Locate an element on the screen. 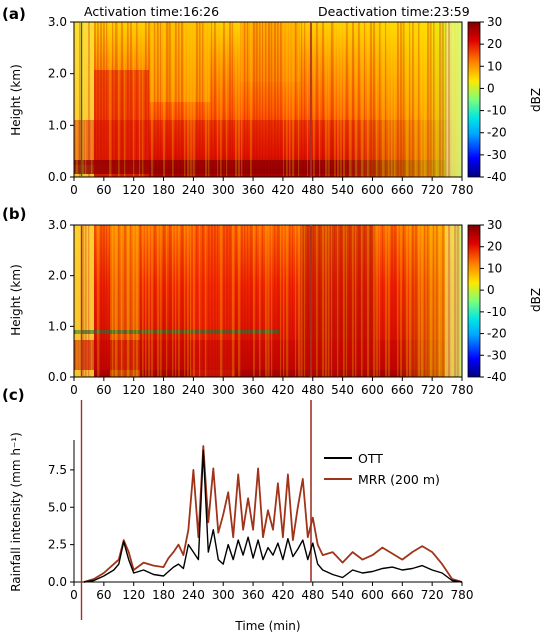 Image resolution: width=550 pixels, height=637 pixels. x-tick-label: 0 is located at coordinates (74, 190).